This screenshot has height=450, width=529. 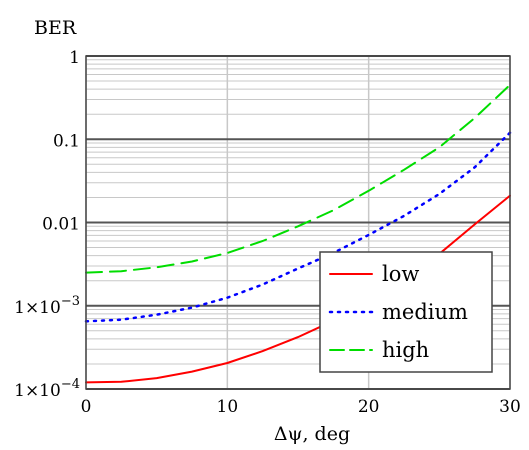 What do you see at coordinates (55, 28) in the screenshot?
I see `y-axis-label: BER` at bounding box center [55, 28].